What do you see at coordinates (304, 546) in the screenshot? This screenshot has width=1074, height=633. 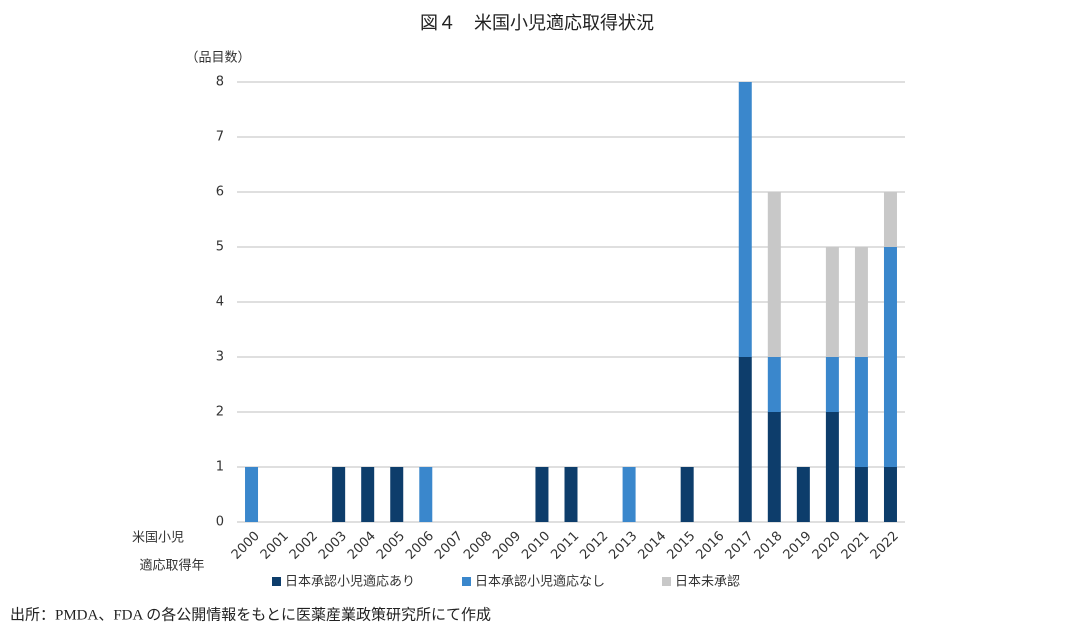 I see `x-tick-label: 2002` at bounding box center [304, 546].